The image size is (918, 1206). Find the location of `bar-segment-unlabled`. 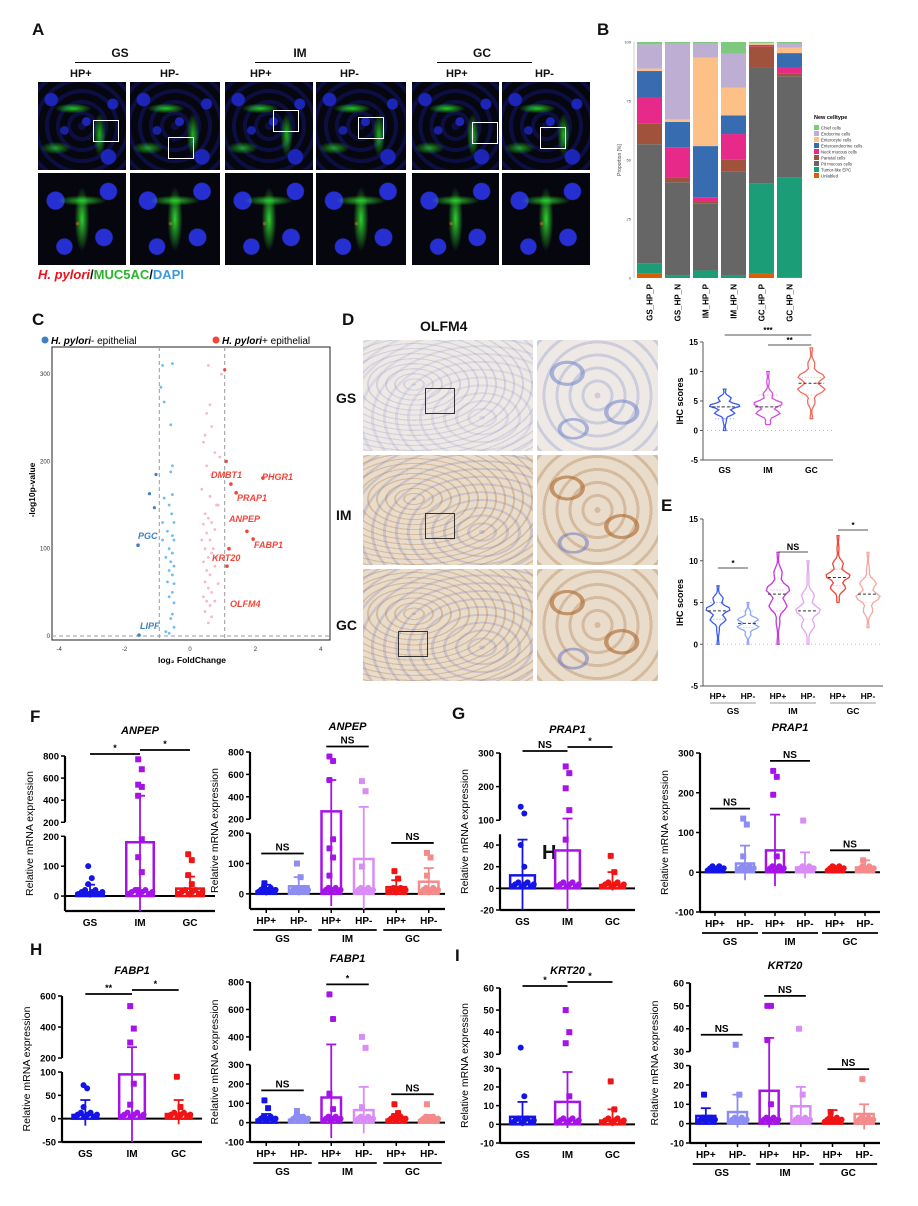

bar-segment-unlabled is located at coordinates (649, 275).